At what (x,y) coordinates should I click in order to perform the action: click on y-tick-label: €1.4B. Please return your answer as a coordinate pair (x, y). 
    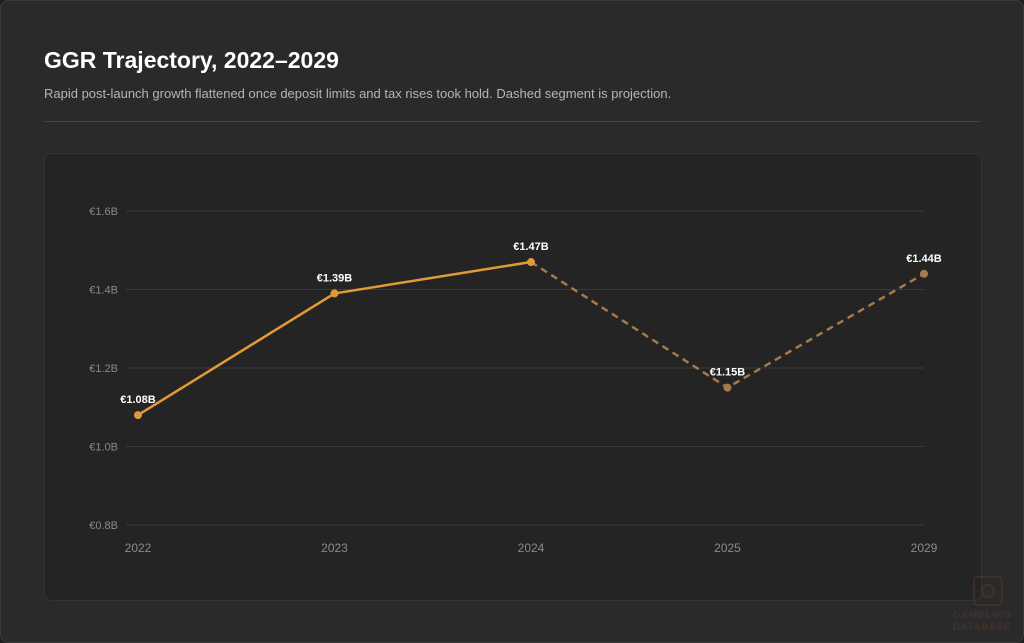
    Looking at the image, I should click on (103, 291).